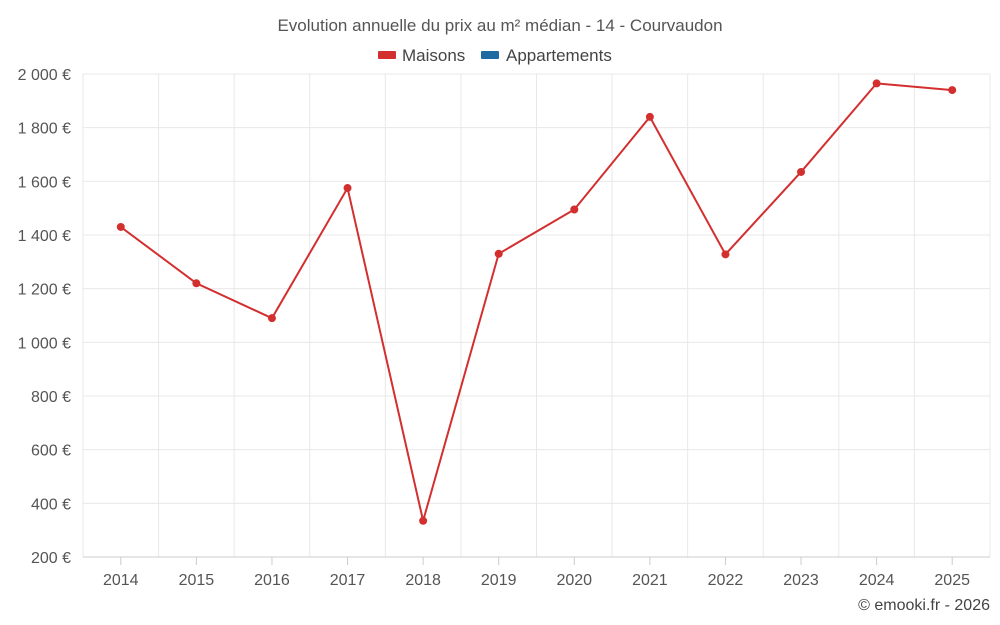 The width and height of the screenshot is (1000, 625). What do you see at coordinates (952, 580) in the screenshot?
I see `x-tick-label: 2025` at bounding box center [952, 580].